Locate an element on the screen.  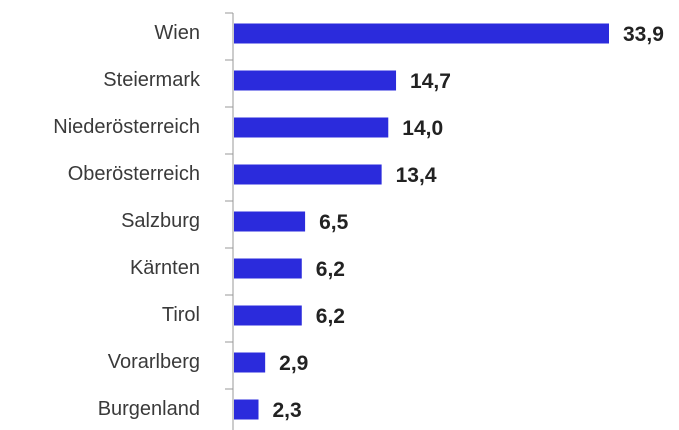
category-label: Kärnten is located at coordinates (165, 268).